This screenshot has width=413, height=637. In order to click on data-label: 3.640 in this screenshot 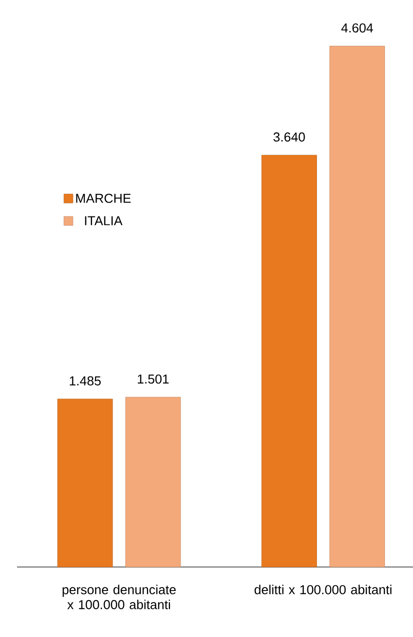, I will do `click(289, 137)`.